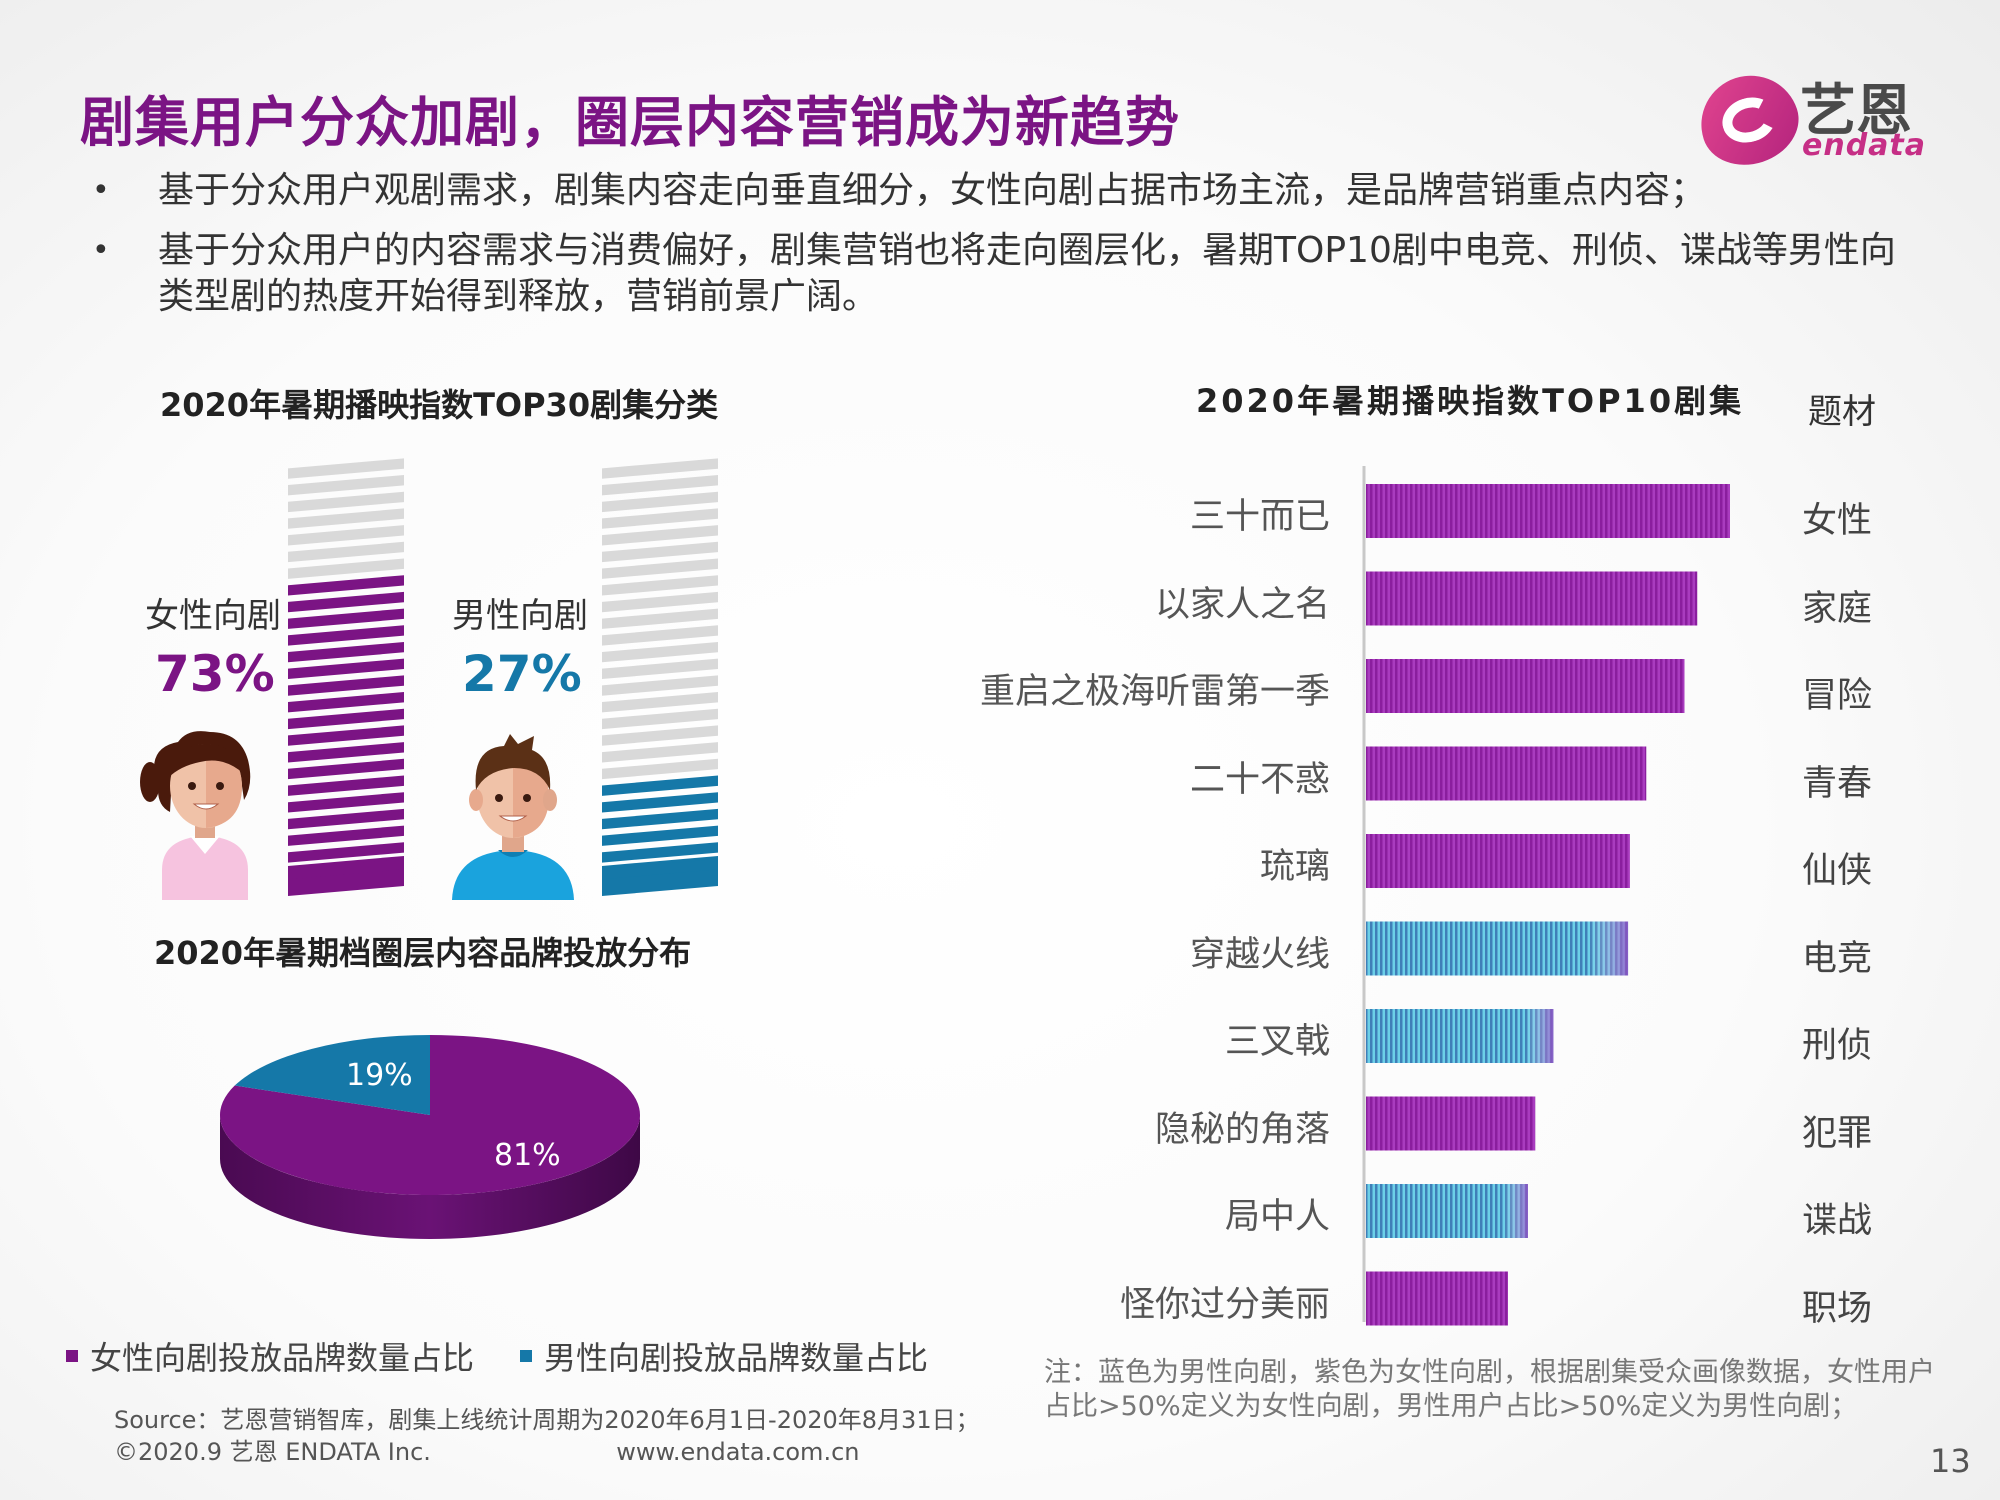 The width and height of the screenshot is (2000, 1500). I want to click on drama-name-label: 以家人之名, so click(1242, 604).